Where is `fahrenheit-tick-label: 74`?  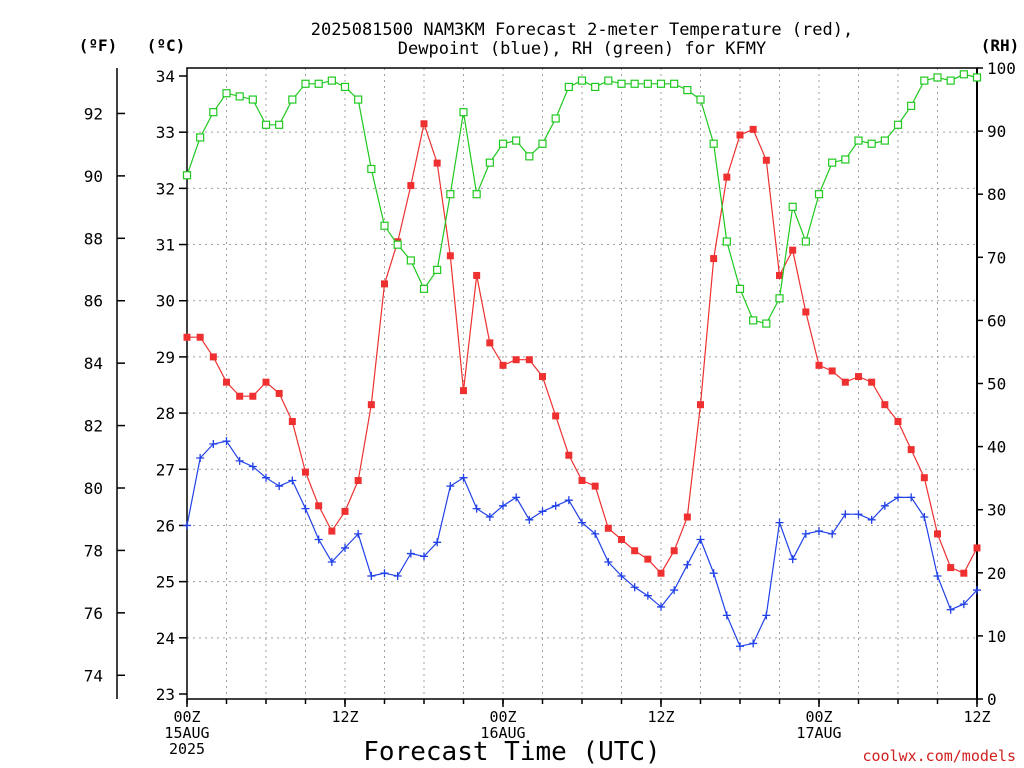
fahrenheit-tick-label: 74 is located at coordinates (93, 675).